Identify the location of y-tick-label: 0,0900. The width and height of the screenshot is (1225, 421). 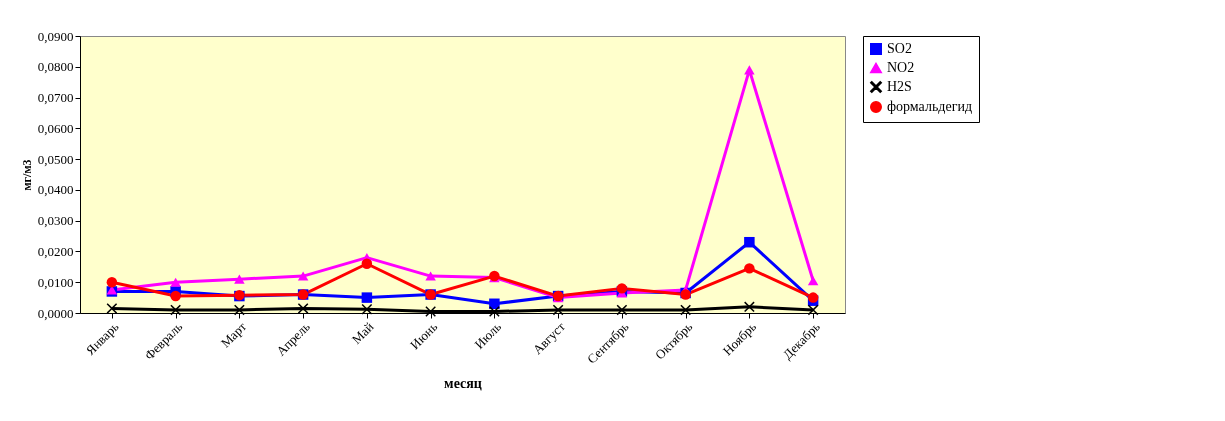
(55, 36).